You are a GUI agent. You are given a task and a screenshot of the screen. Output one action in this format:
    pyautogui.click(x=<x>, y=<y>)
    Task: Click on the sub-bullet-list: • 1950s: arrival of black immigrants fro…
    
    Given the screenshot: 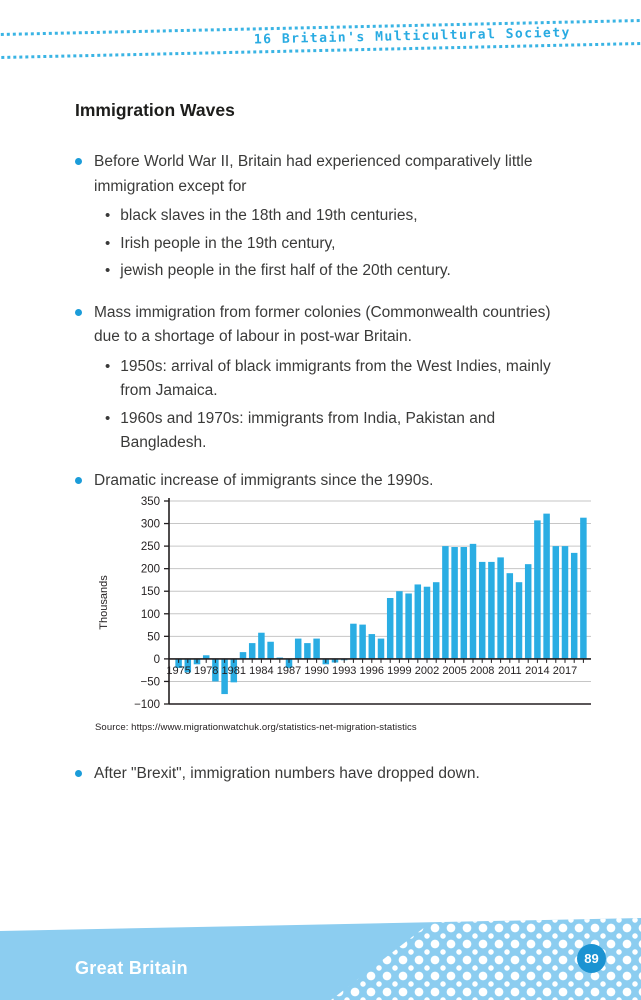 What is the action you would take?
    pyautogui.click(x=345, y=405)
    